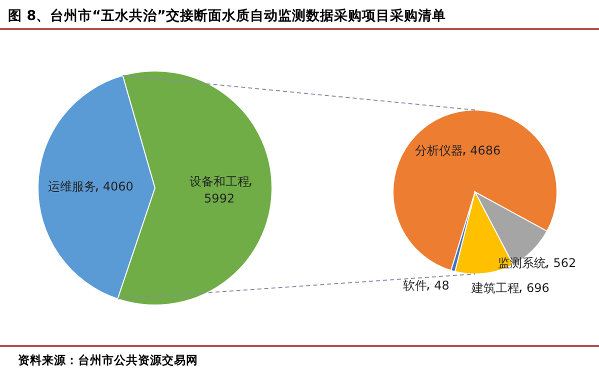 The image size is (599, 375). What do you see at coordinates (495, 287) in the screenshot?
I see `slice-label: 建筑工程` at bounding box center [495, 287].